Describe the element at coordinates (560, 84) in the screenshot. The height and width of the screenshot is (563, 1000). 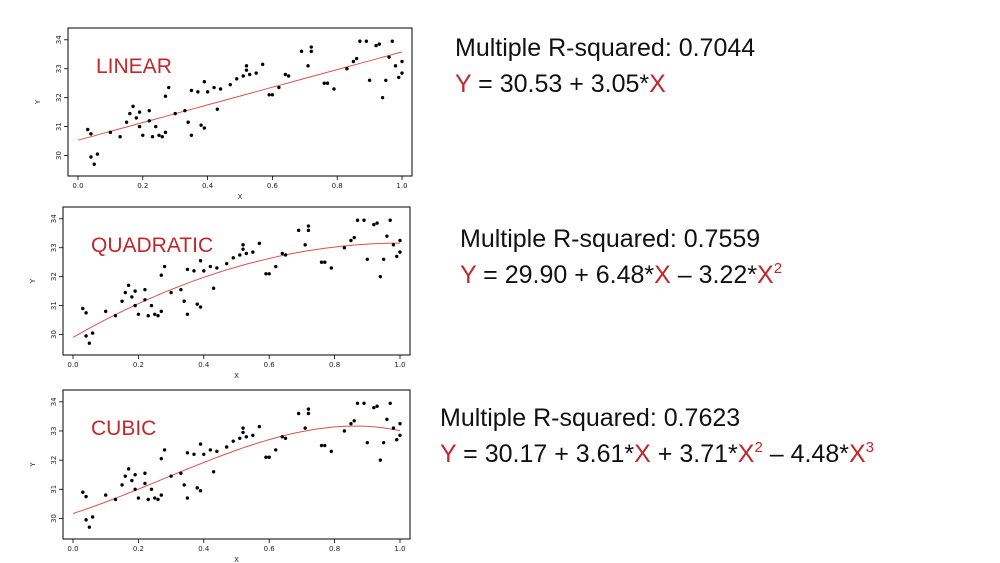
I see `linear-eq-terms: = 30.53 + 3.05*` at that location.